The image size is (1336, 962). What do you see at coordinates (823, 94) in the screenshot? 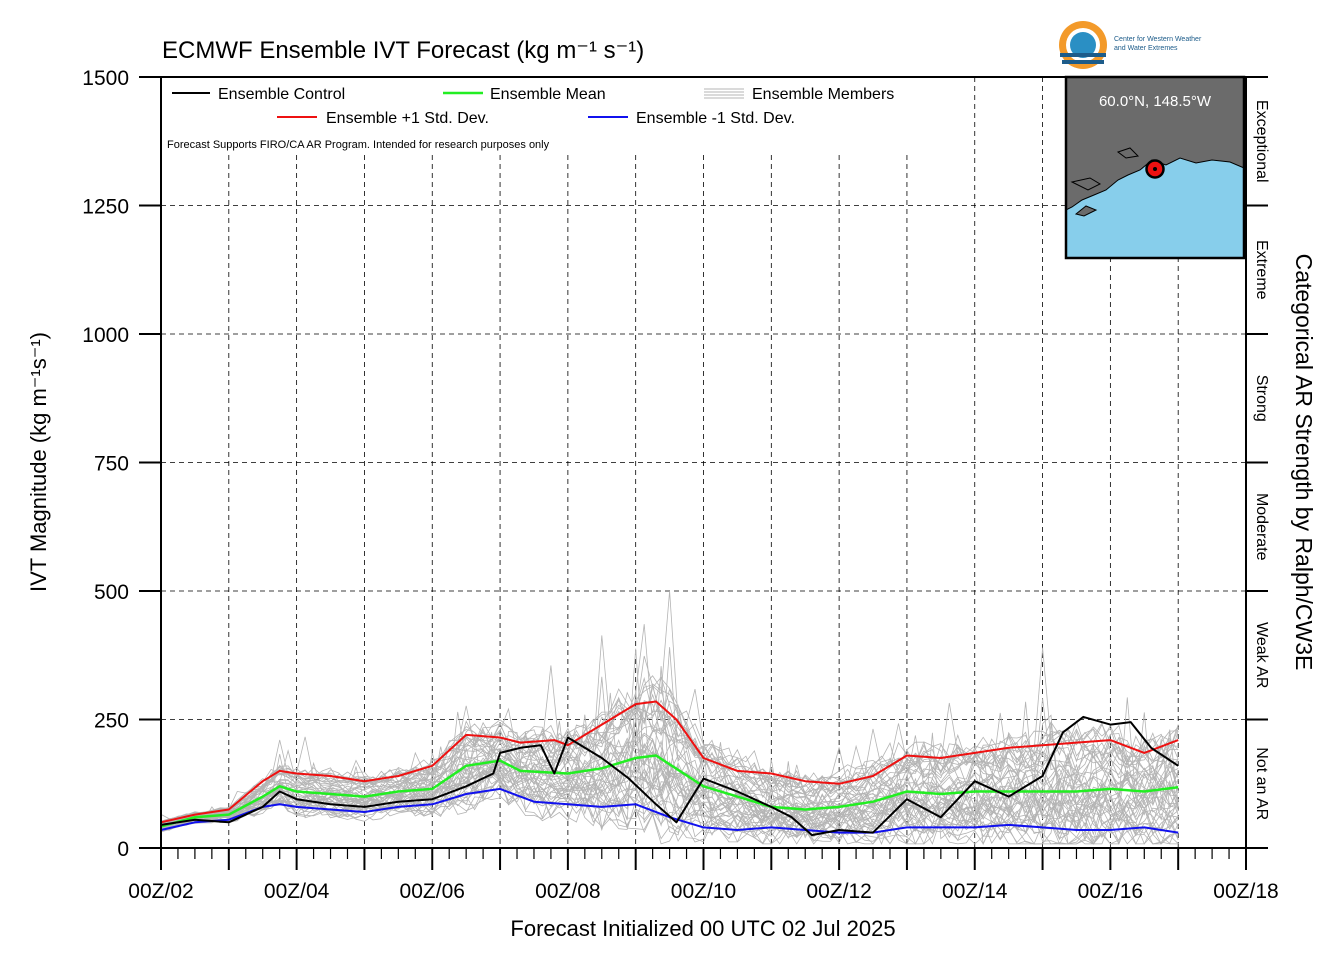
I see `legend-label-members: Ensemble Members` at bounding box center [823, 94].